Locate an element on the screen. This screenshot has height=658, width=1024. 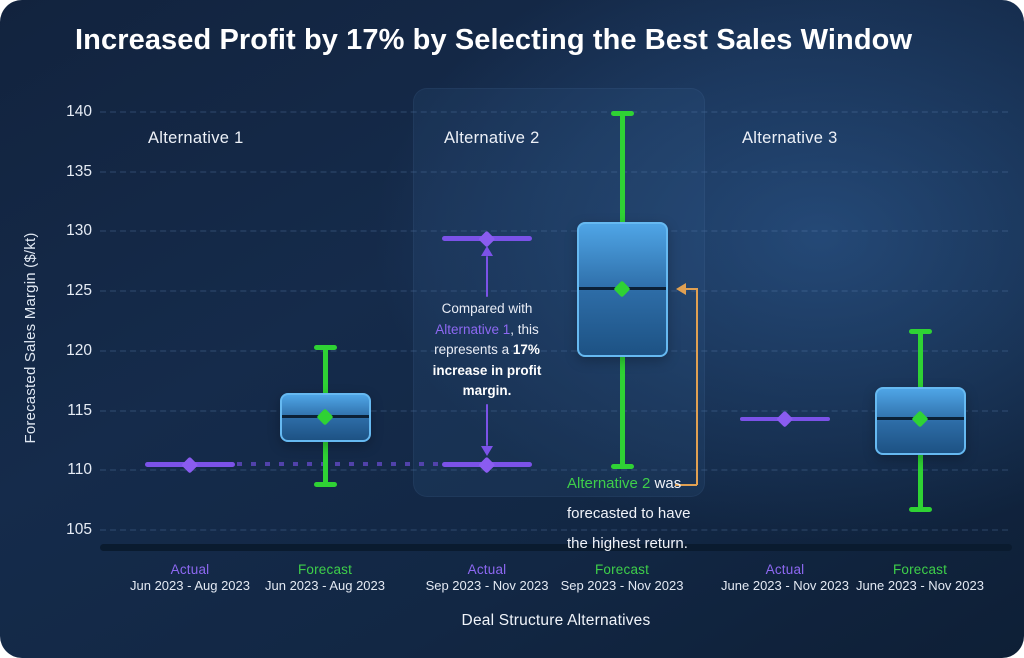
x-col-period-1-actual: Jun 2023 - Aug 2023 is located at coordinates (190, 585).